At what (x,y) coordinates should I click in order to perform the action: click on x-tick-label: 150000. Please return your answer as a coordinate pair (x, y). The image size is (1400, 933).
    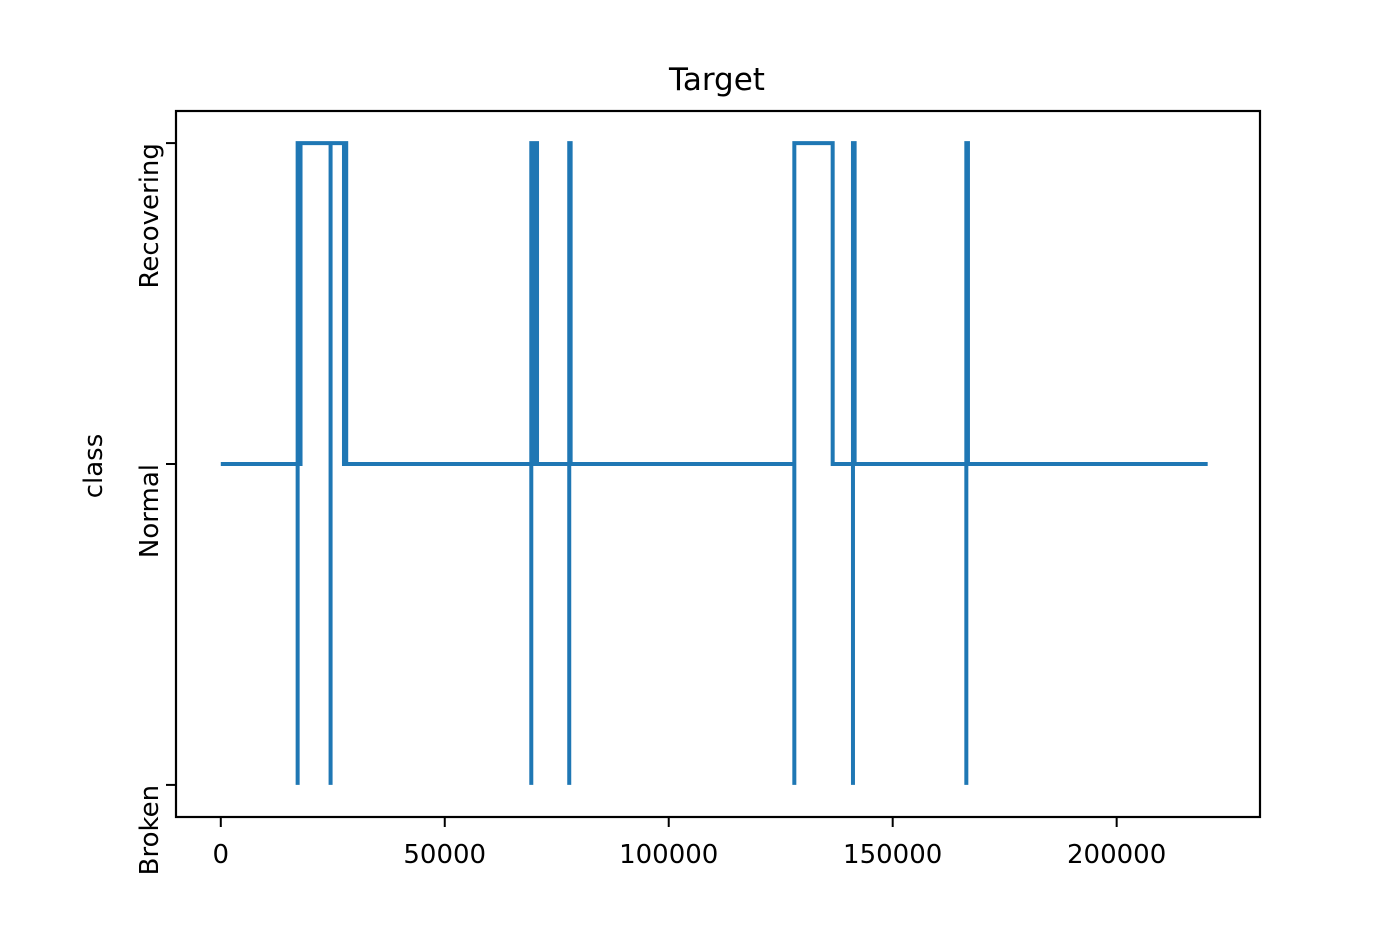
    Looking at the image, I should click on (892, 855).